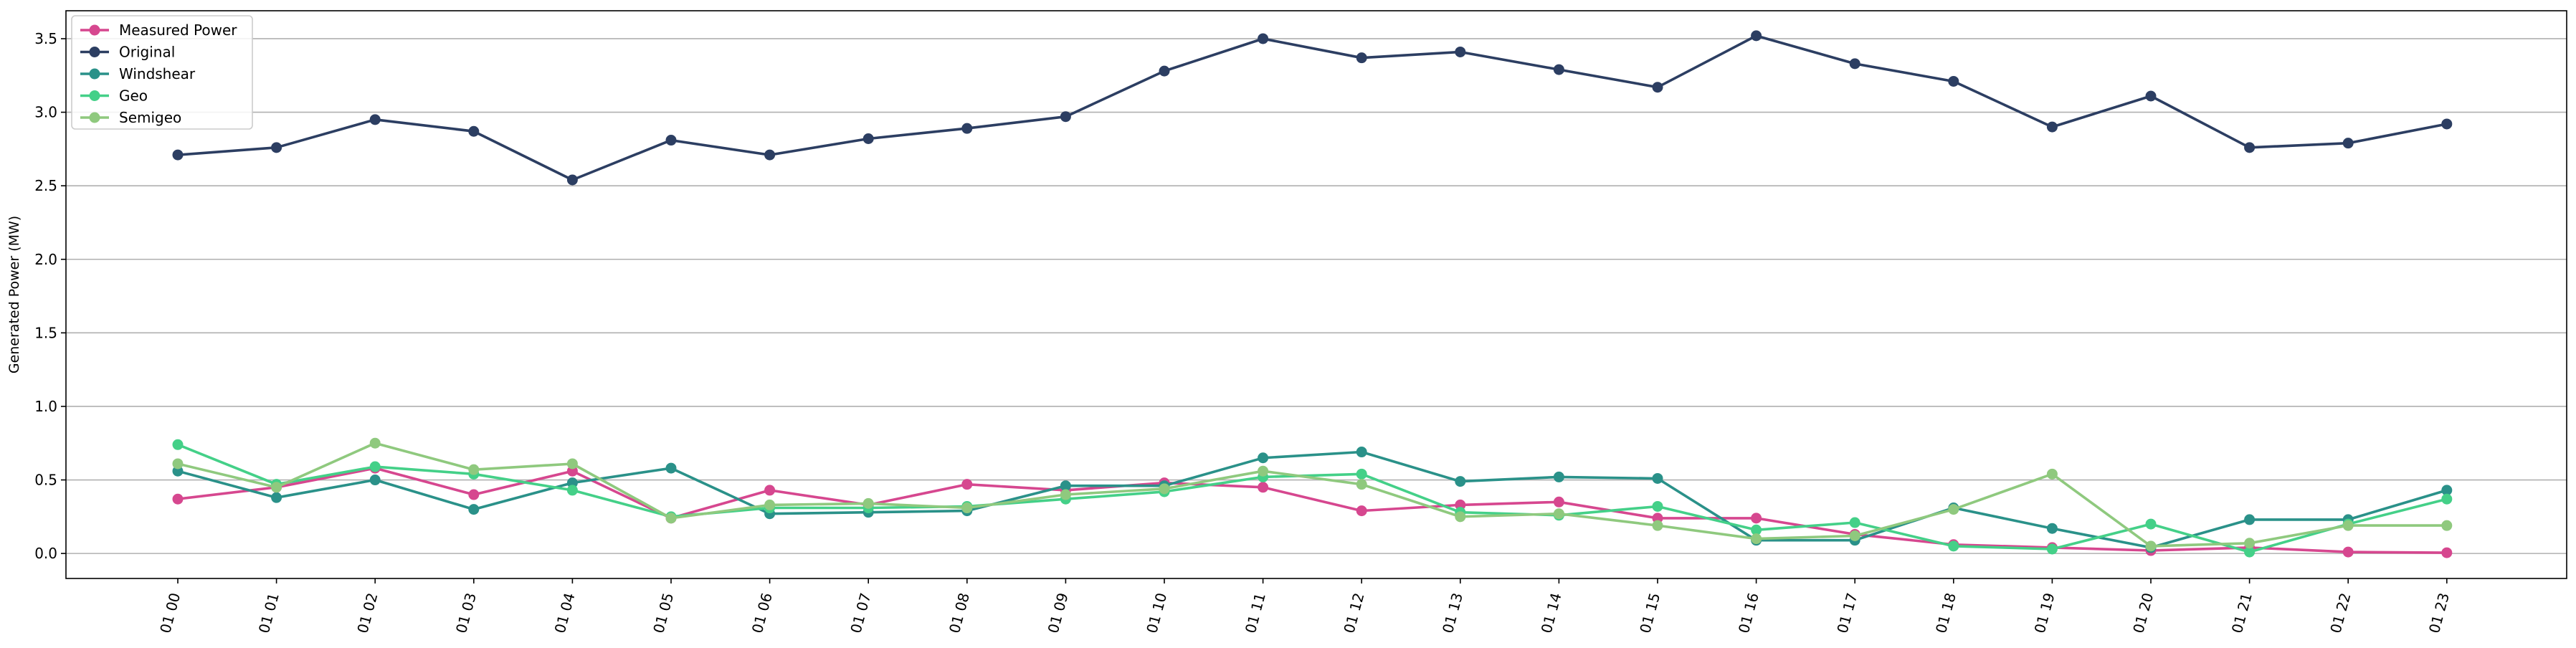  What do you see at coordinates (114, 96) in the screenshot?
I see `legend-entry: Geo` at bounding box center [114, 96].